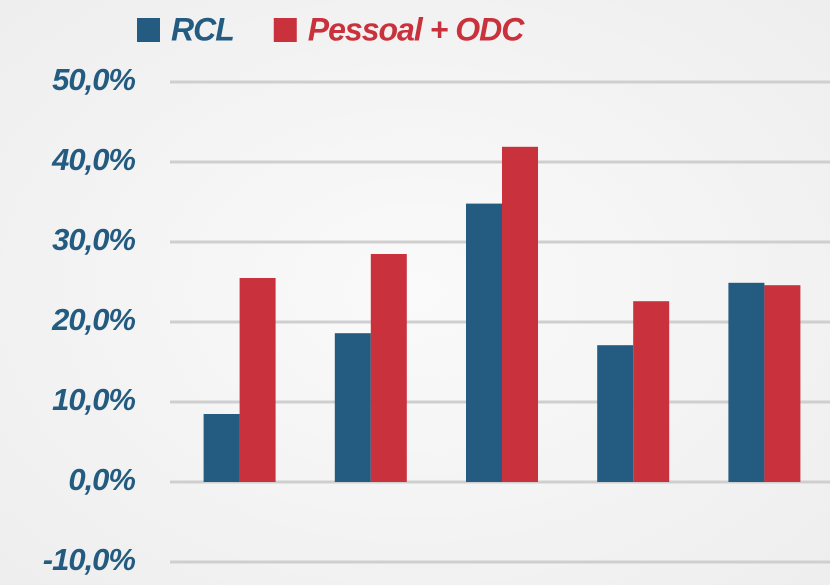 The image size is (830, 585). What do you see at coordinates (93, 239) in the screenshot?
I see `y-tick-label: 30,0%` at bounding box center [93, 239].